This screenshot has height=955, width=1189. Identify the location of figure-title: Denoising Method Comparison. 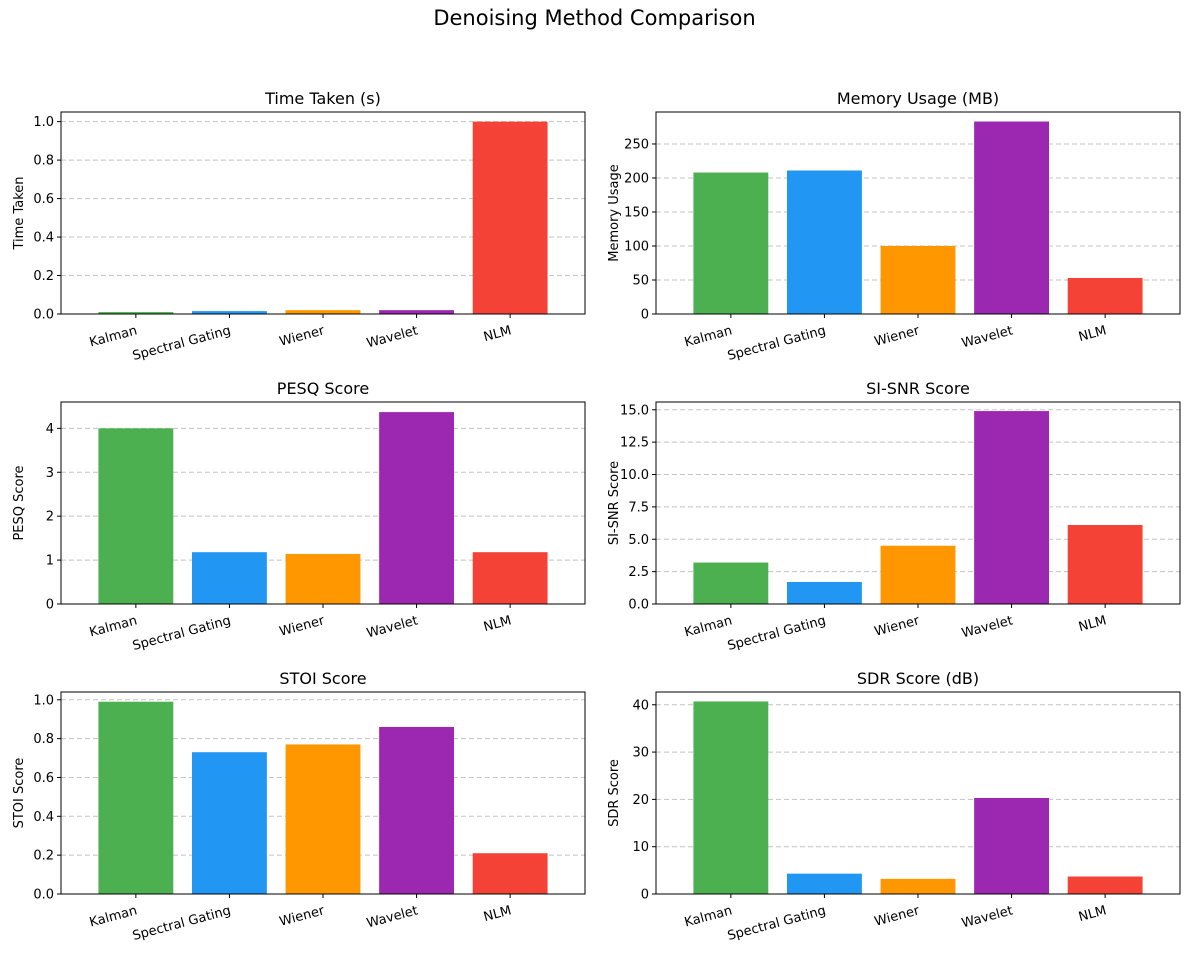
(594, 18).